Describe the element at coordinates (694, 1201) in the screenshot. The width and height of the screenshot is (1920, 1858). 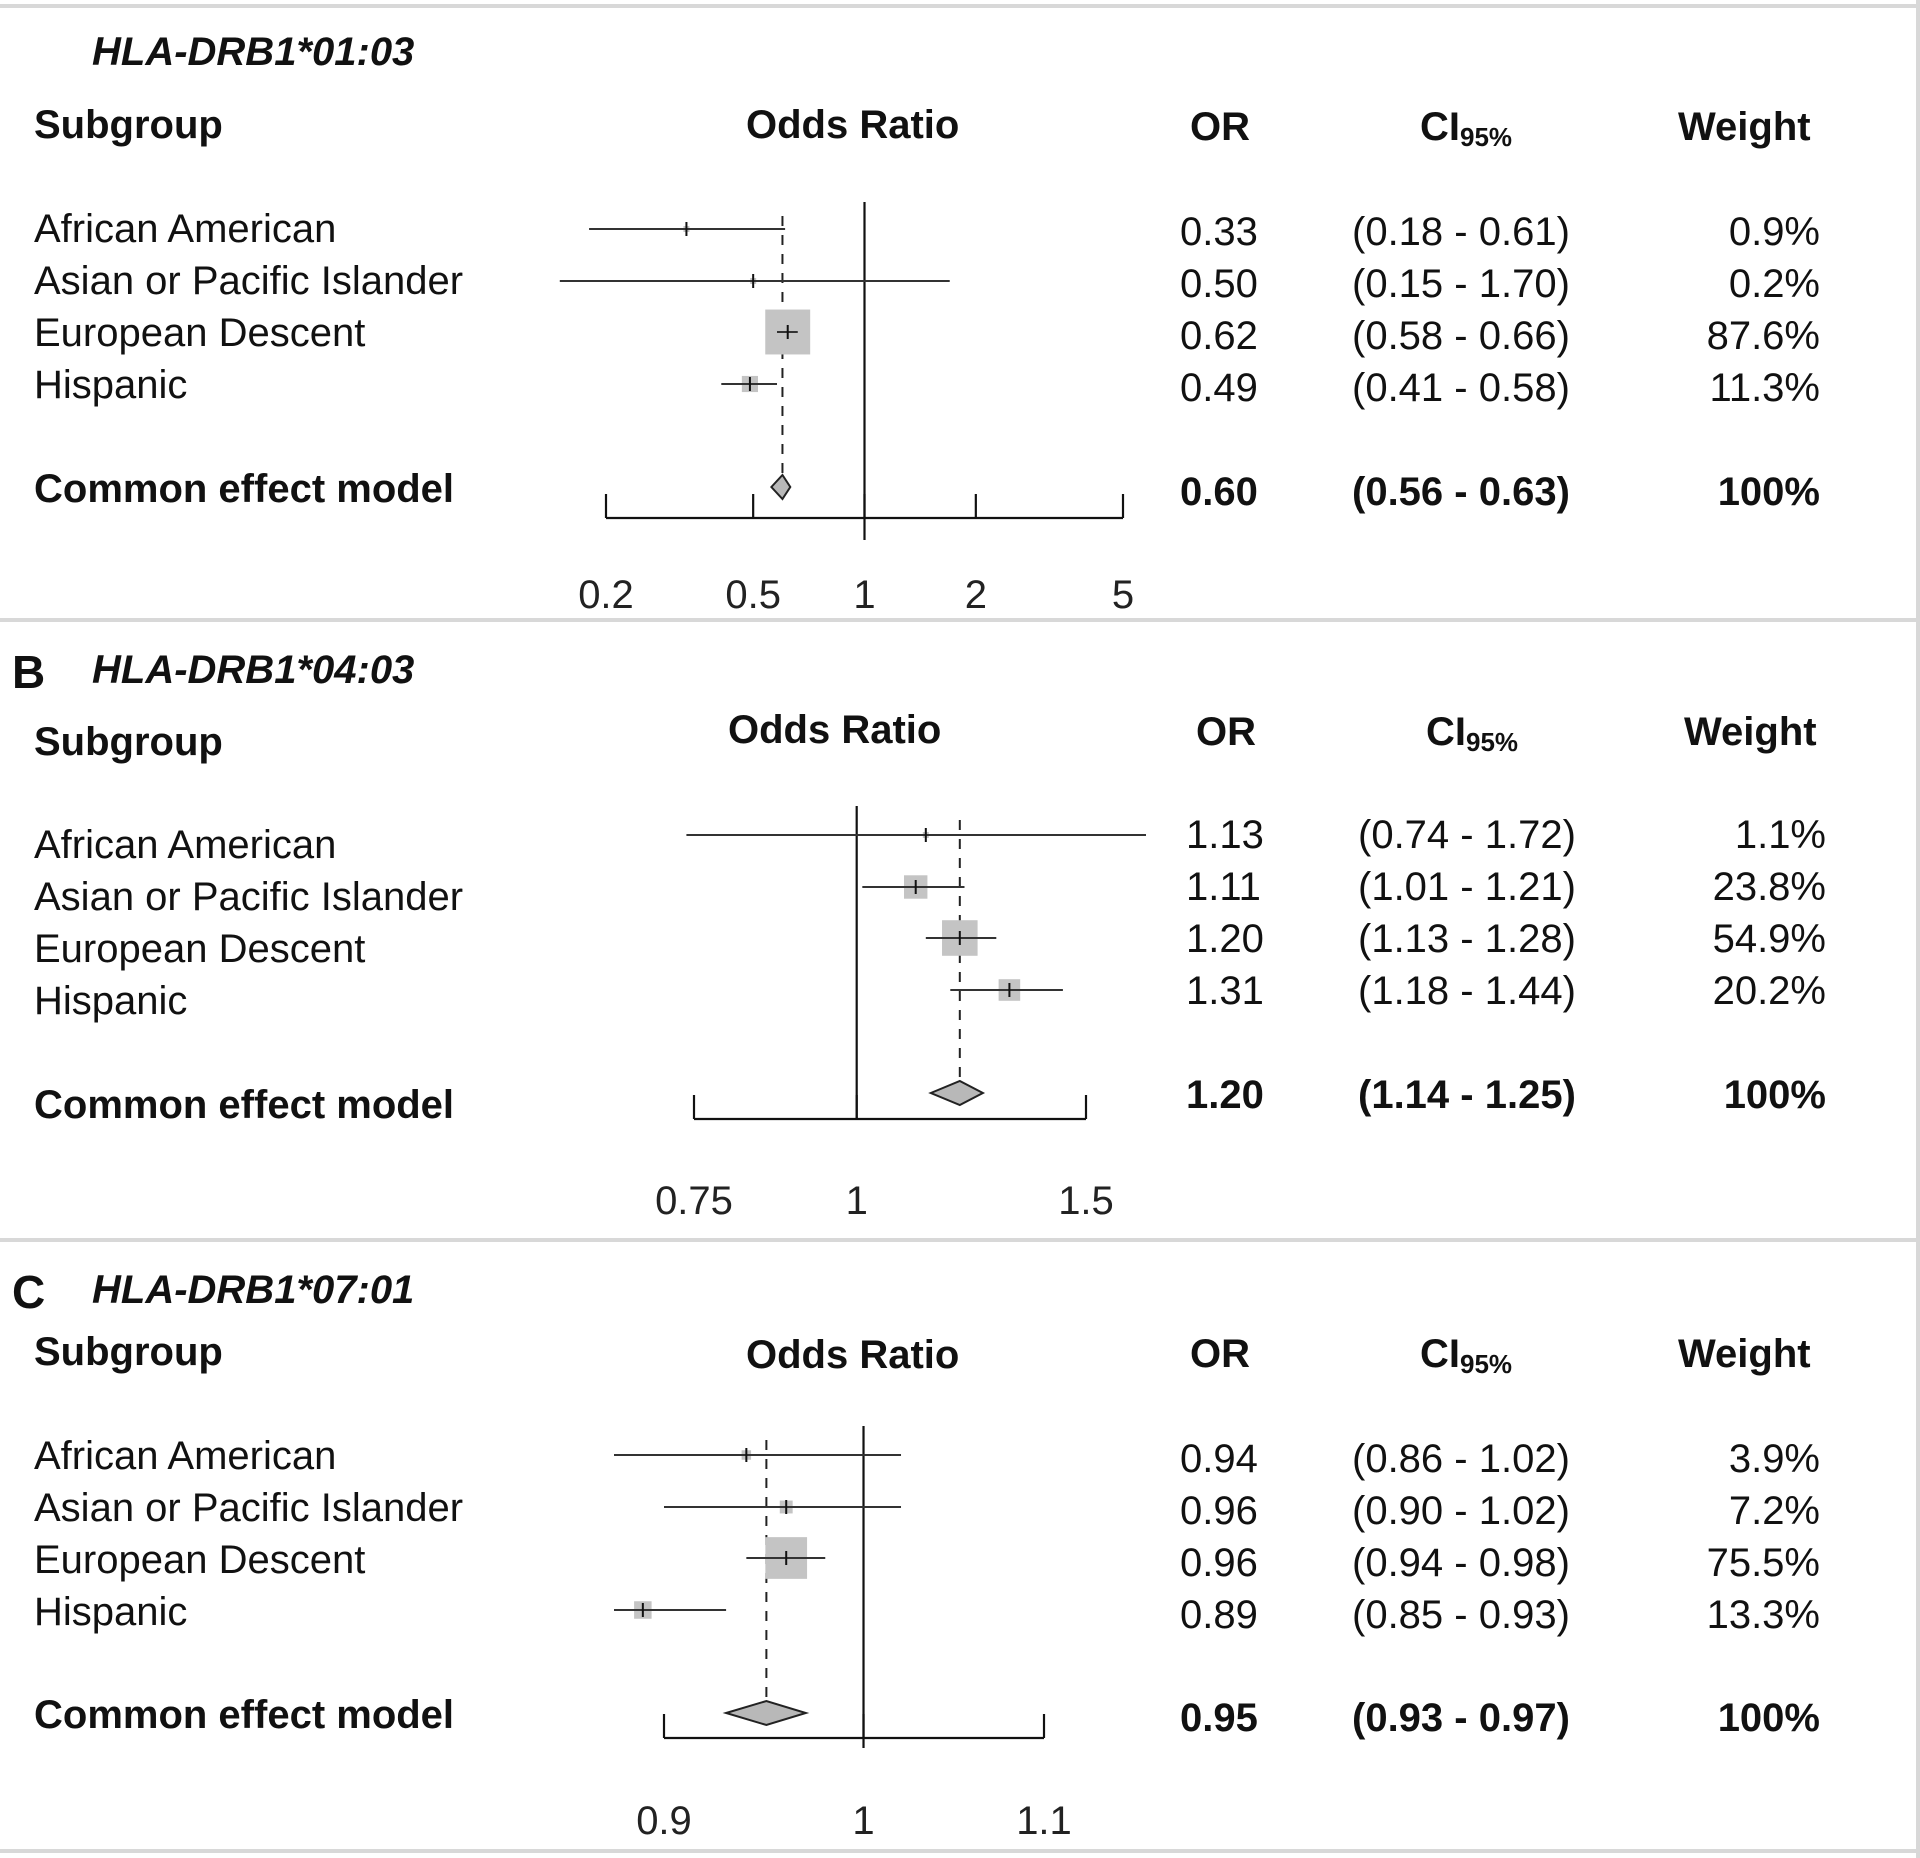
I see `x-axis-tick-label: 0.75` at that location.